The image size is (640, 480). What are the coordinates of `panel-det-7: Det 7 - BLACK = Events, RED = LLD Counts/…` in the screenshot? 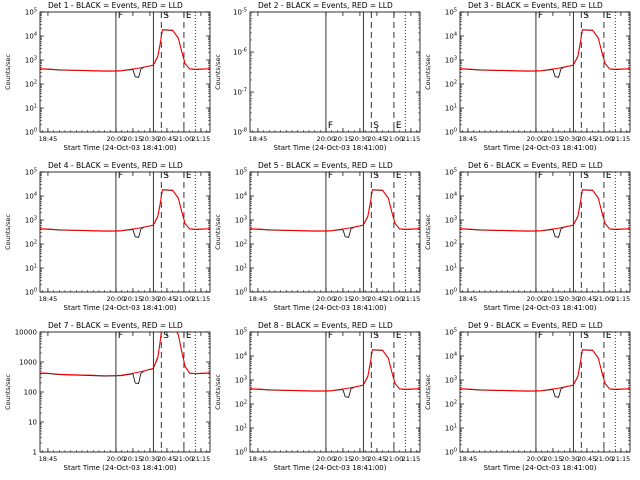 It's located at (107, 396).